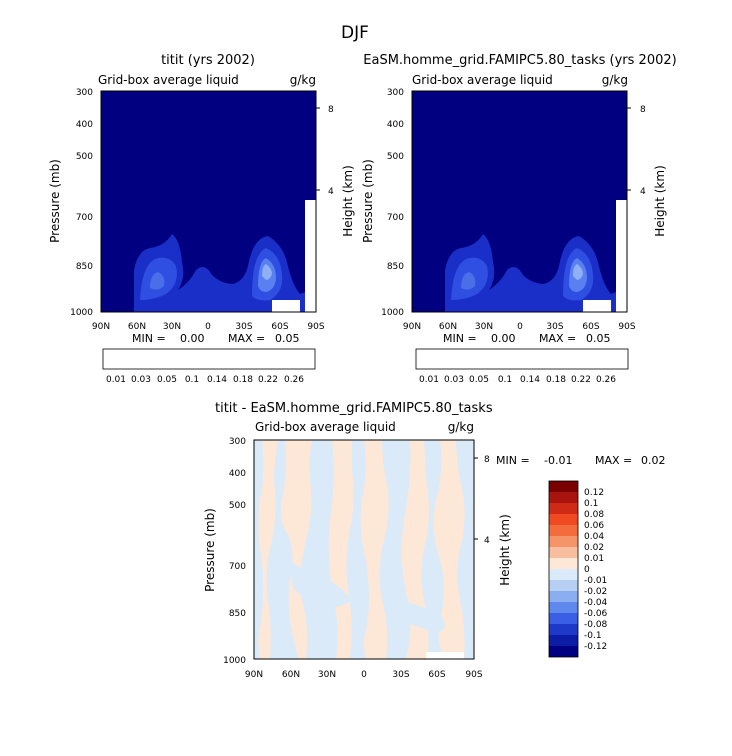  I want to click on colorbar-label: -0.1, so click(593, 636).